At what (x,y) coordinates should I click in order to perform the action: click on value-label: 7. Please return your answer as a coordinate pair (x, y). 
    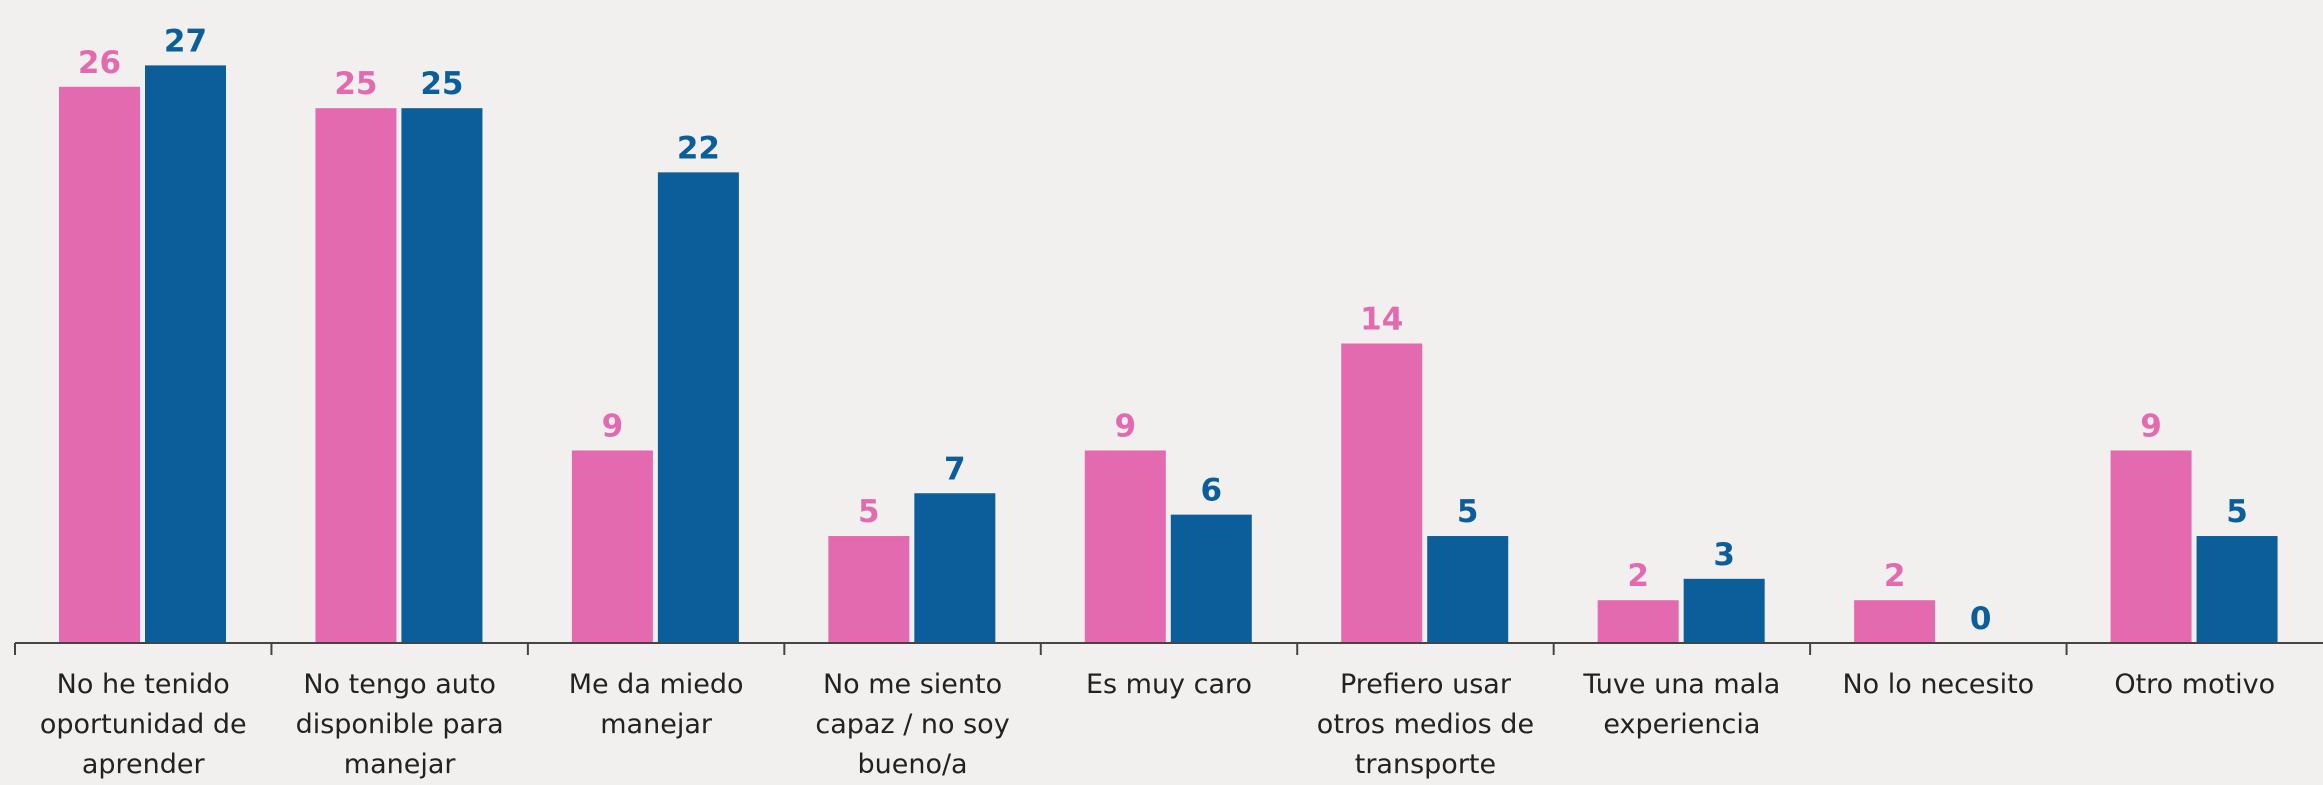
    Looking at the image, I should click on (955, 469).